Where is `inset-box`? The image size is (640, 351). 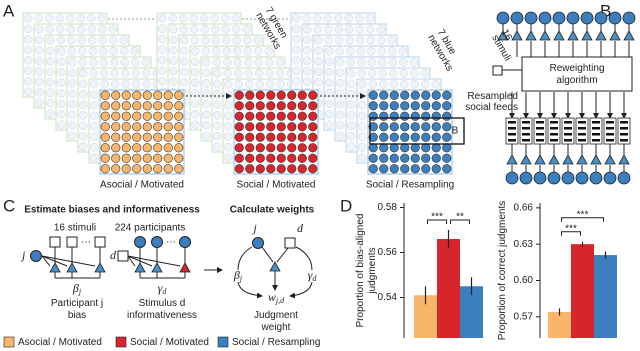
inset-box is located at coordinates (417, 131).